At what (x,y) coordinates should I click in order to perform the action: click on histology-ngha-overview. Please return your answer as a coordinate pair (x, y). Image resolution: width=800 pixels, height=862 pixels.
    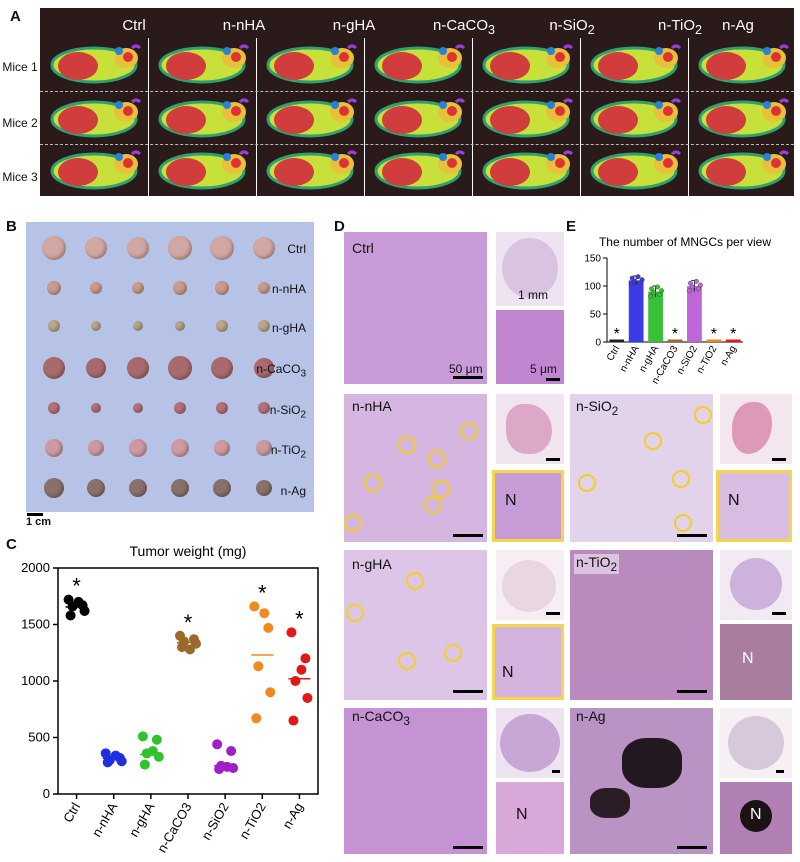
    Looking at the image, I should click on (530, 585).